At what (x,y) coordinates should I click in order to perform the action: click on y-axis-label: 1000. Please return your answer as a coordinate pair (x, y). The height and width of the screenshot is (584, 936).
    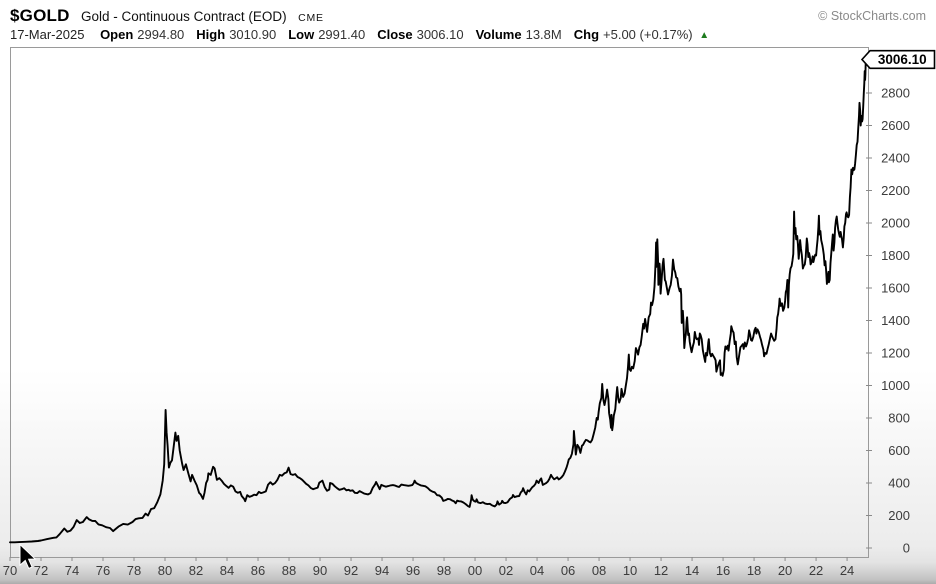
    Looking at the image, I should click on (895, 385).